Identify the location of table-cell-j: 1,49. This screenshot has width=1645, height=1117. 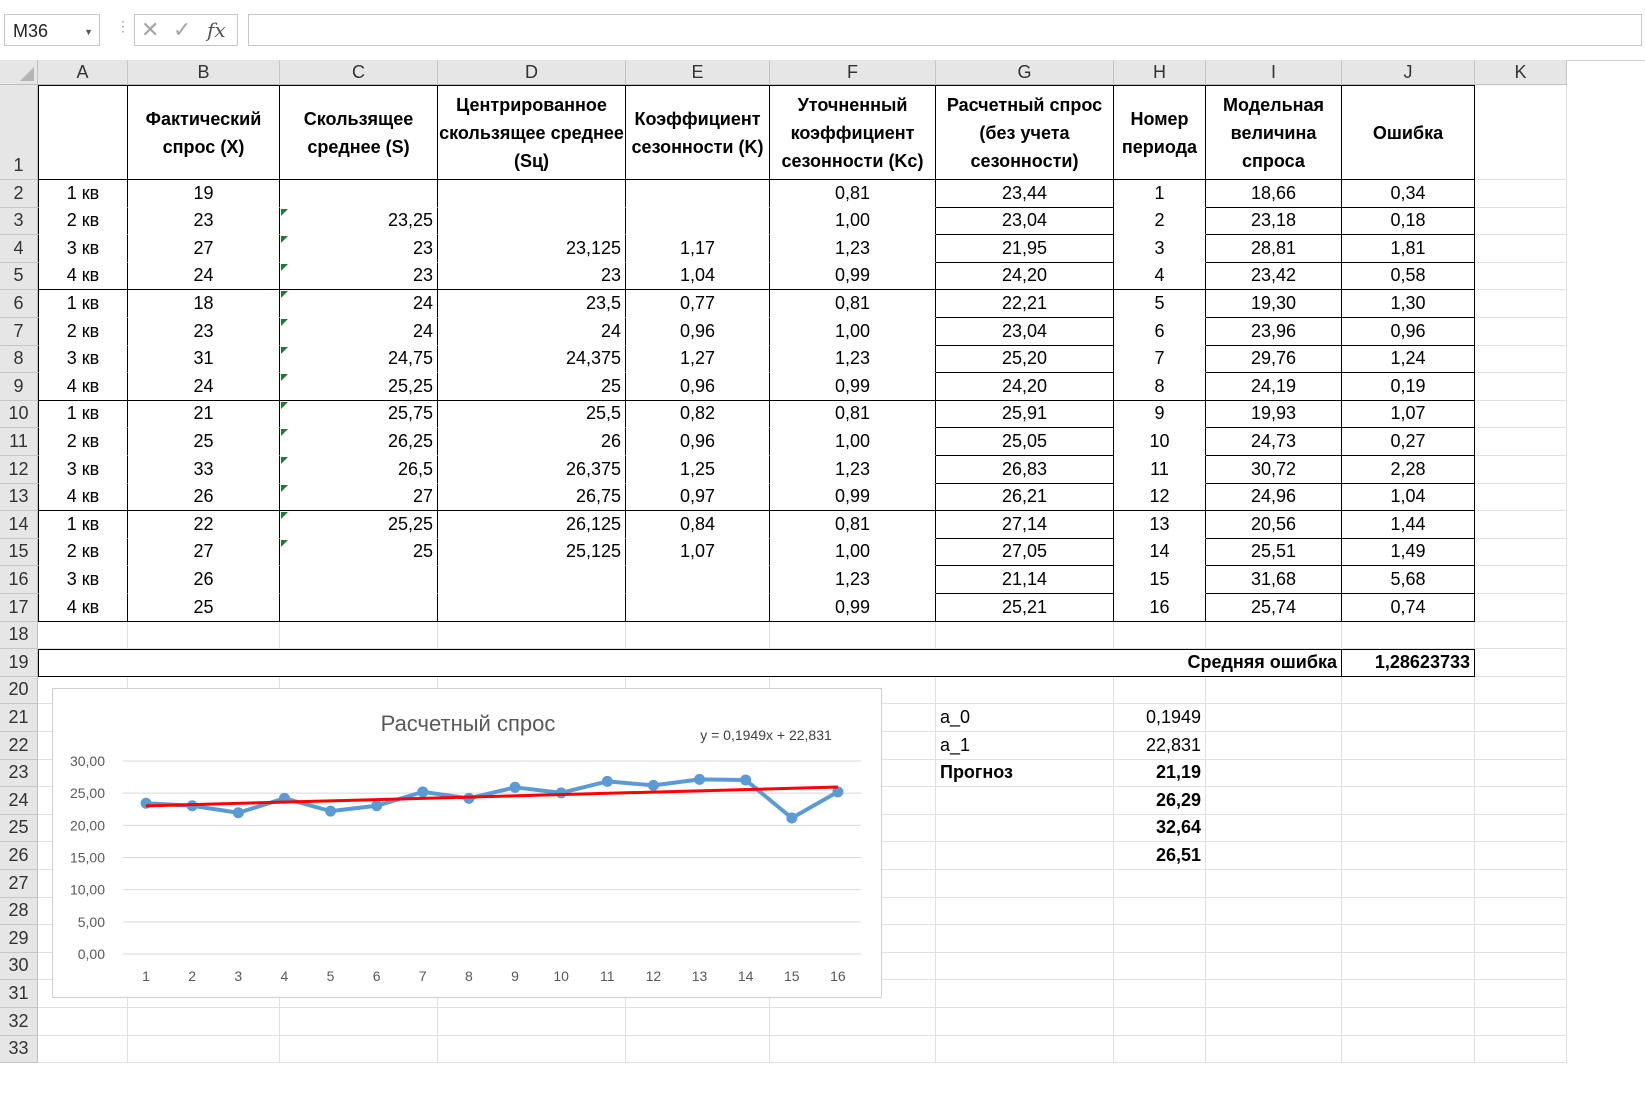
(1408, 552).